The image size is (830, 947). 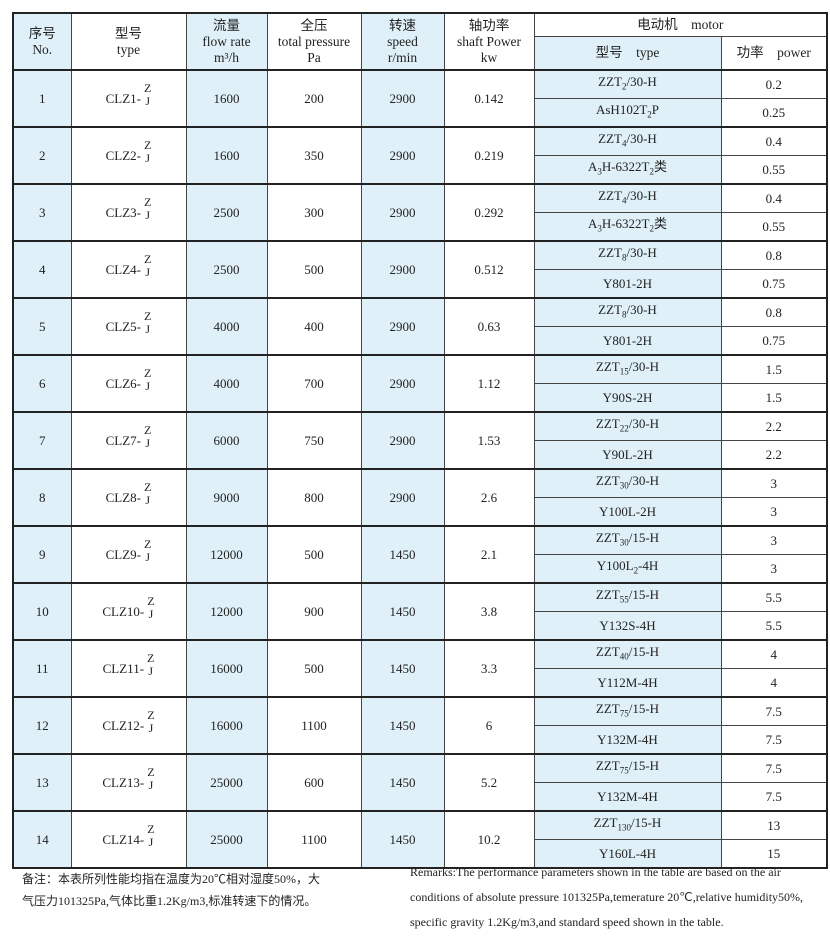 What do you see at coordinates (627, 626) in the screenshot?
I see `motor-type: Y132S-4H` at bounding box center [627, 626].